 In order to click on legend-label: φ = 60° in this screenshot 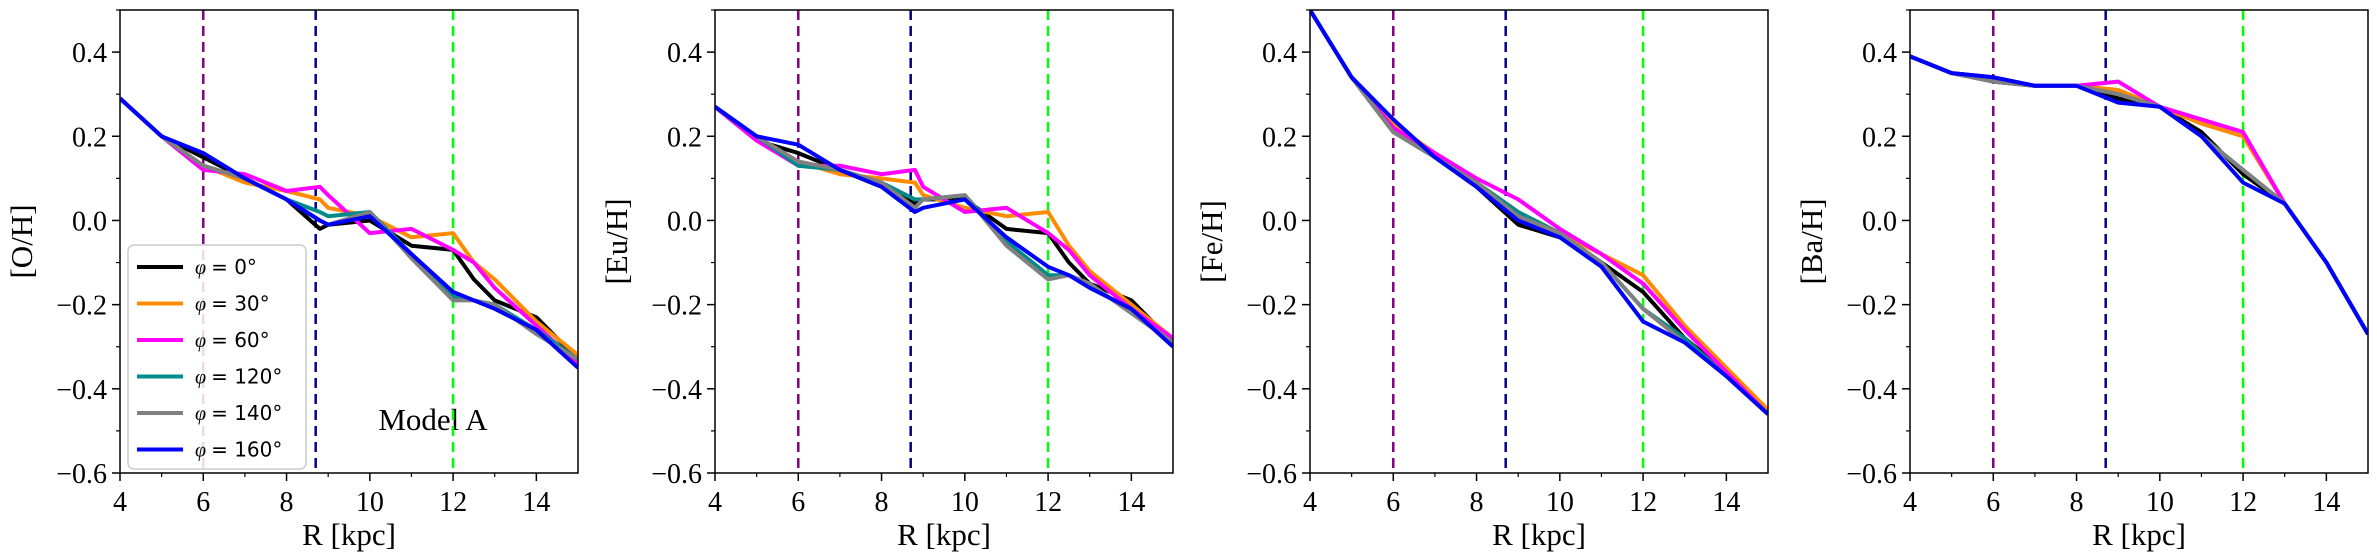, I will do `click(232, 340)`.